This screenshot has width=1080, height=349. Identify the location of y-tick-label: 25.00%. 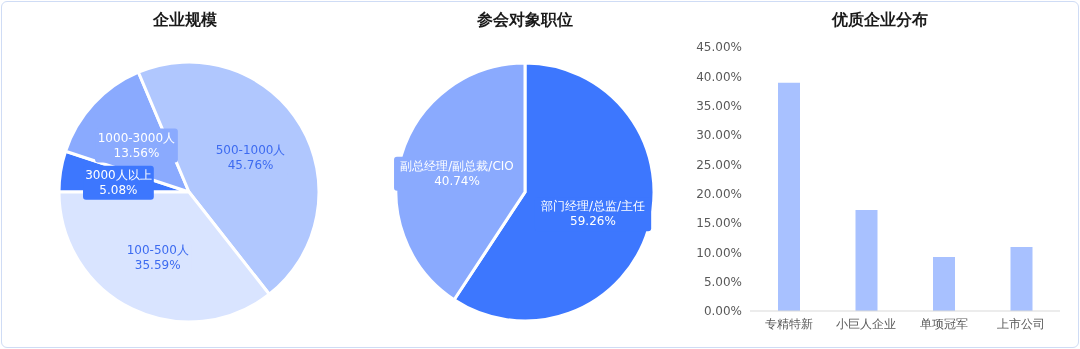
(719, 164).